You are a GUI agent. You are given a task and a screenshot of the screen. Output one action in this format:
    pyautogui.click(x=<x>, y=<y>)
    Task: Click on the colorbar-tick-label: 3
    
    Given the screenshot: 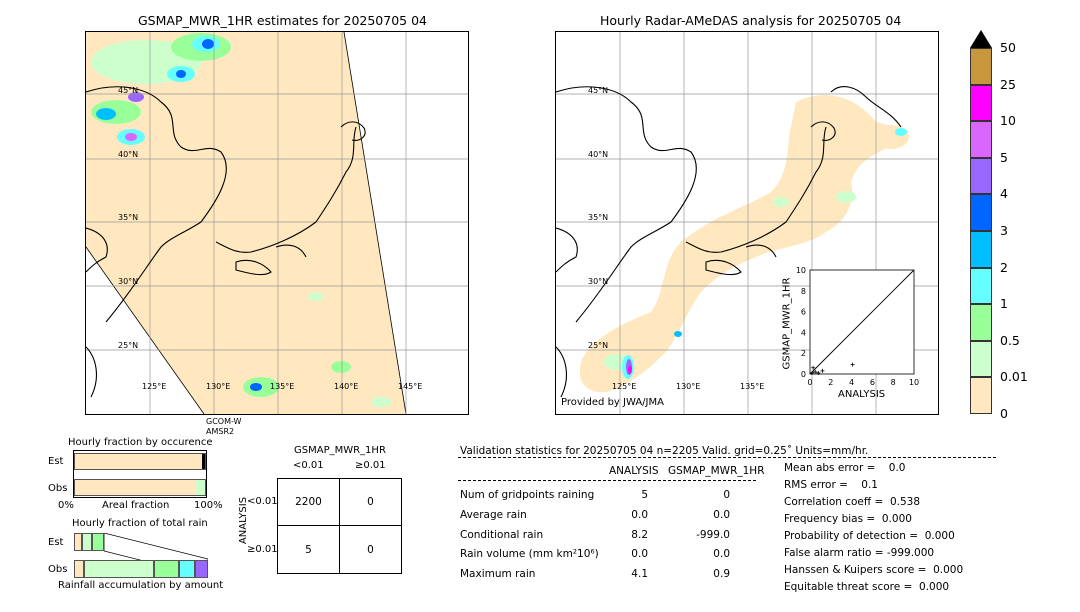 What is the action you would take?
    pyautogui.click(x=1004, y=230)
    